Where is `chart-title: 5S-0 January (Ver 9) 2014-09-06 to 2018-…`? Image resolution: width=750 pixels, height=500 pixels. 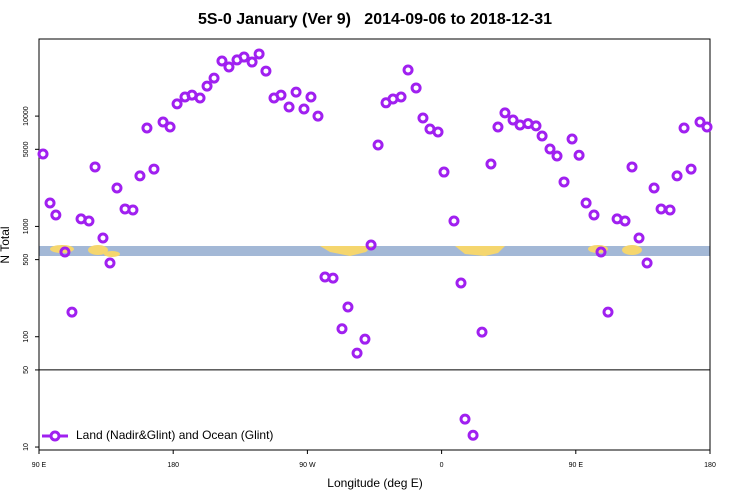
chart-title: 5S-0 January (Ver 9) 2014-09-06 to 2018-… is located at coordinates (375, 19).